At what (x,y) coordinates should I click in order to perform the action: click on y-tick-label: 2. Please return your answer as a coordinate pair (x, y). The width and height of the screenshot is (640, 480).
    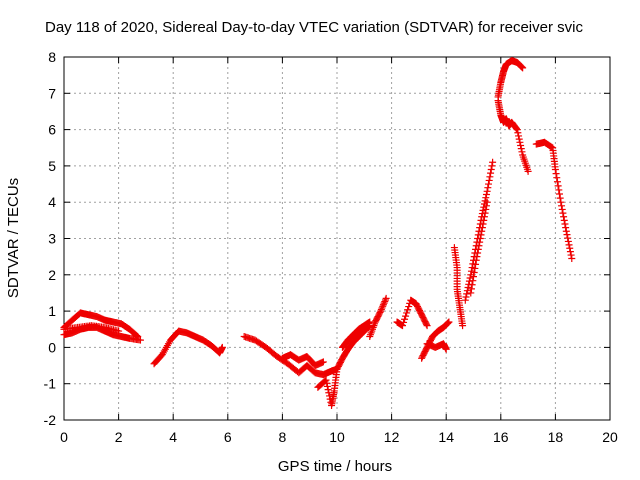
    Looking at the image, I should click on (52, 275).